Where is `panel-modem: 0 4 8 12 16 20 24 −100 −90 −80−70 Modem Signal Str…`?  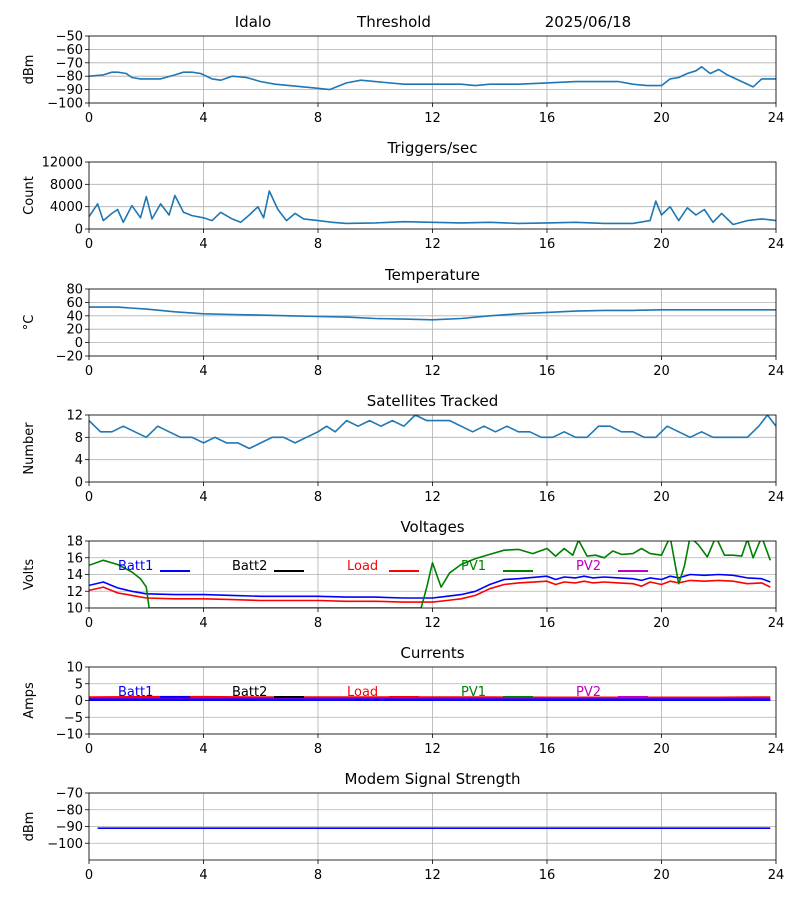
panel-modem: 0 4 8 12 16 20 24 −100 −90 −80−70 Modem Signal Str… is located at coordinates (403, 826).